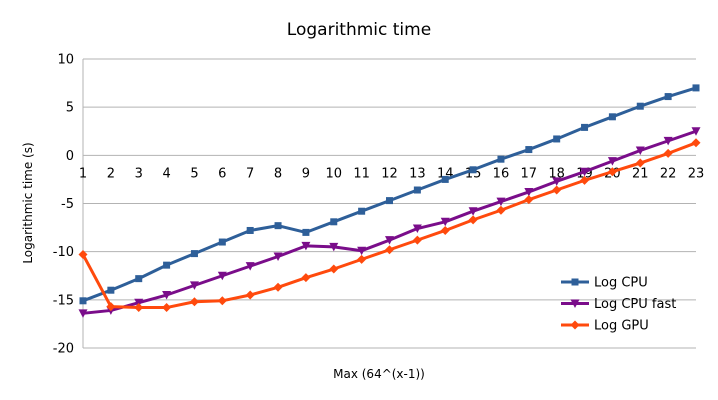  I want to click on x-tick-label: 10, so click(333, 173).